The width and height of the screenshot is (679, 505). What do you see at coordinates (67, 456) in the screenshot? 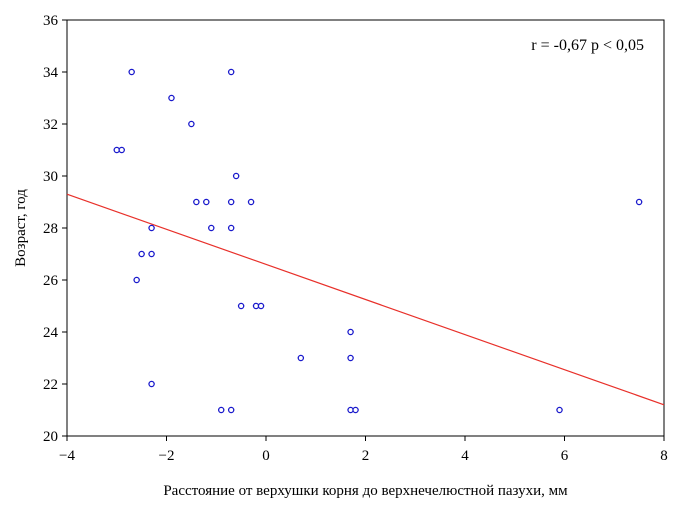
I see `x-tick-label: −4` at bounding box center [67, 456].